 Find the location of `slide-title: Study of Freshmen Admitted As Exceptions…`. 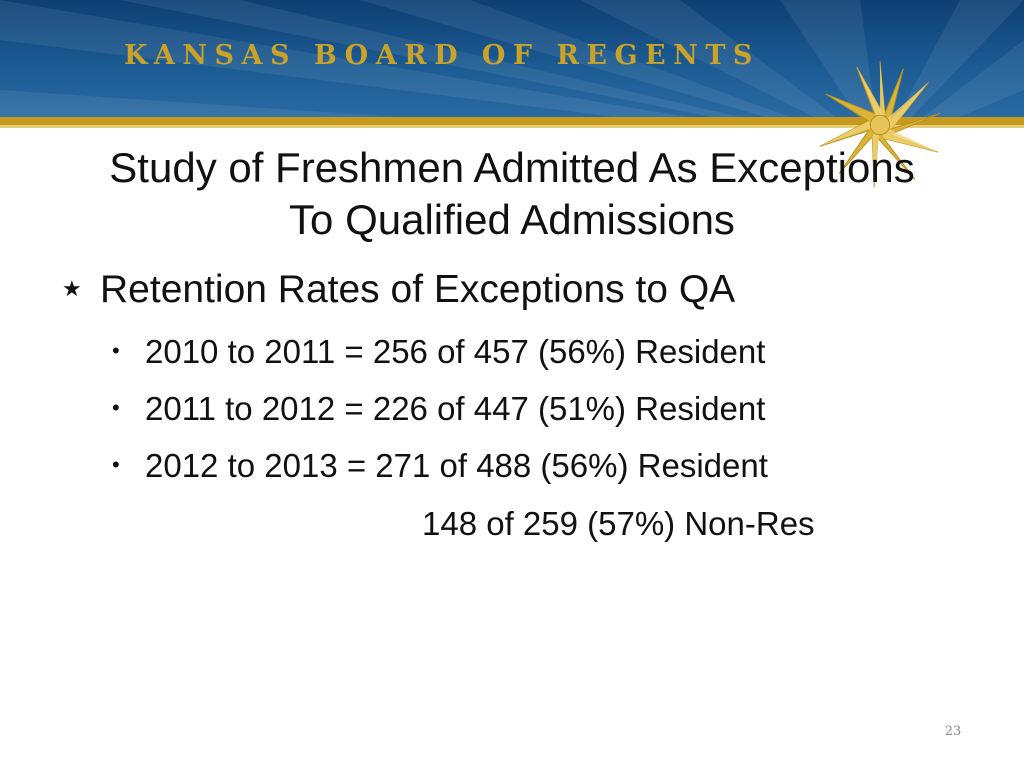

slide-title: Study of Freshmen Admitted As Exceptions… is located at coordinates (512, 194).